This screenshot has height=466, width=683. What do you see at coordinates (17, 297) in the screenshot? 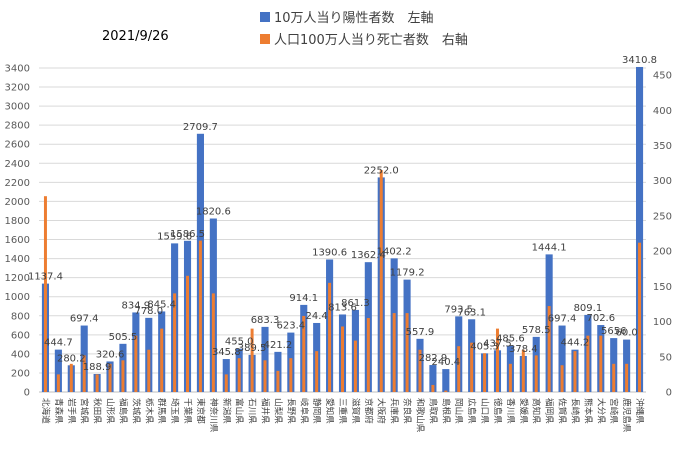
I see `left-tick-label: 1000` at bounding box center [17, 297].